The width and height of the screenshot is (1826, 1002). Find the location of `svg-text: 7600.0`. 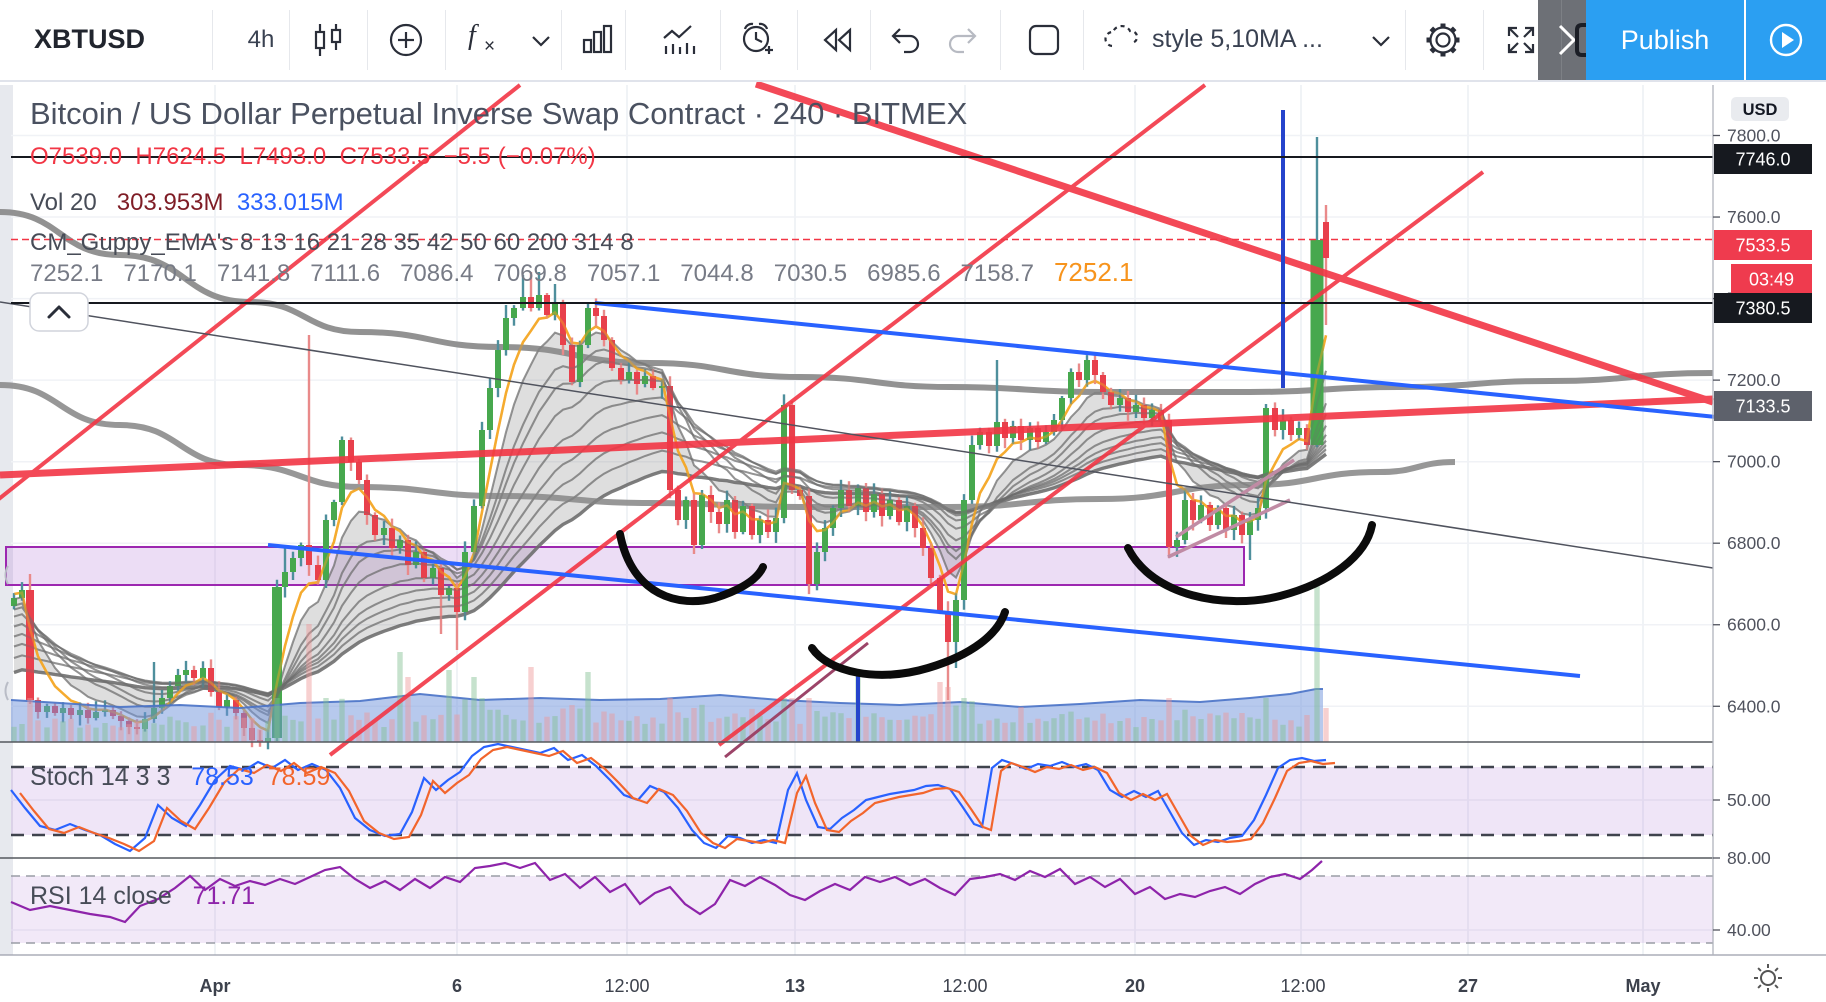

svg-text: 7600.0 is located at coordinates (1754, 217).